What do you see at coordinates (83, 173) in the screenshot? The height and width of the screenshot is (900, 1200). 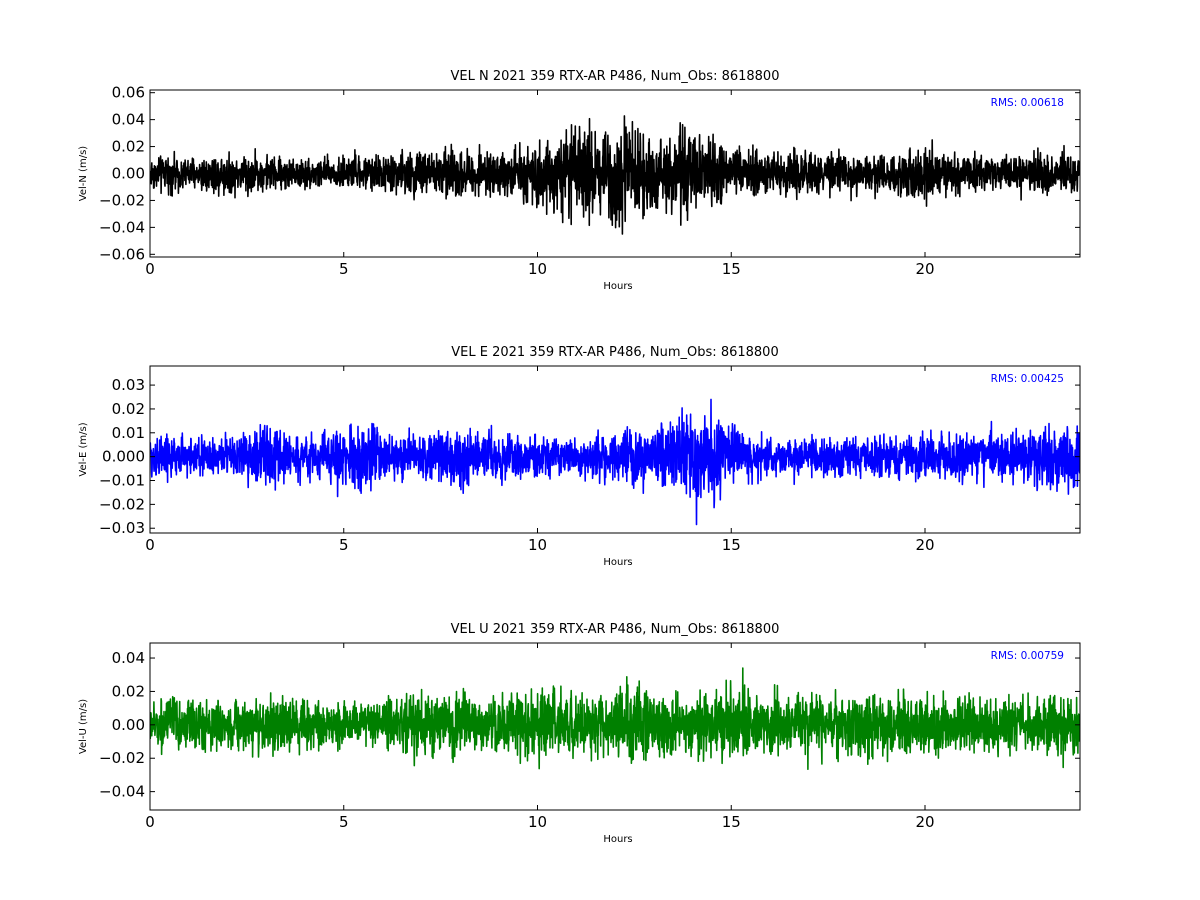 I see `vel-n-y-axis-label: Vel-N (m/s)` at bounding box center [83, 173].